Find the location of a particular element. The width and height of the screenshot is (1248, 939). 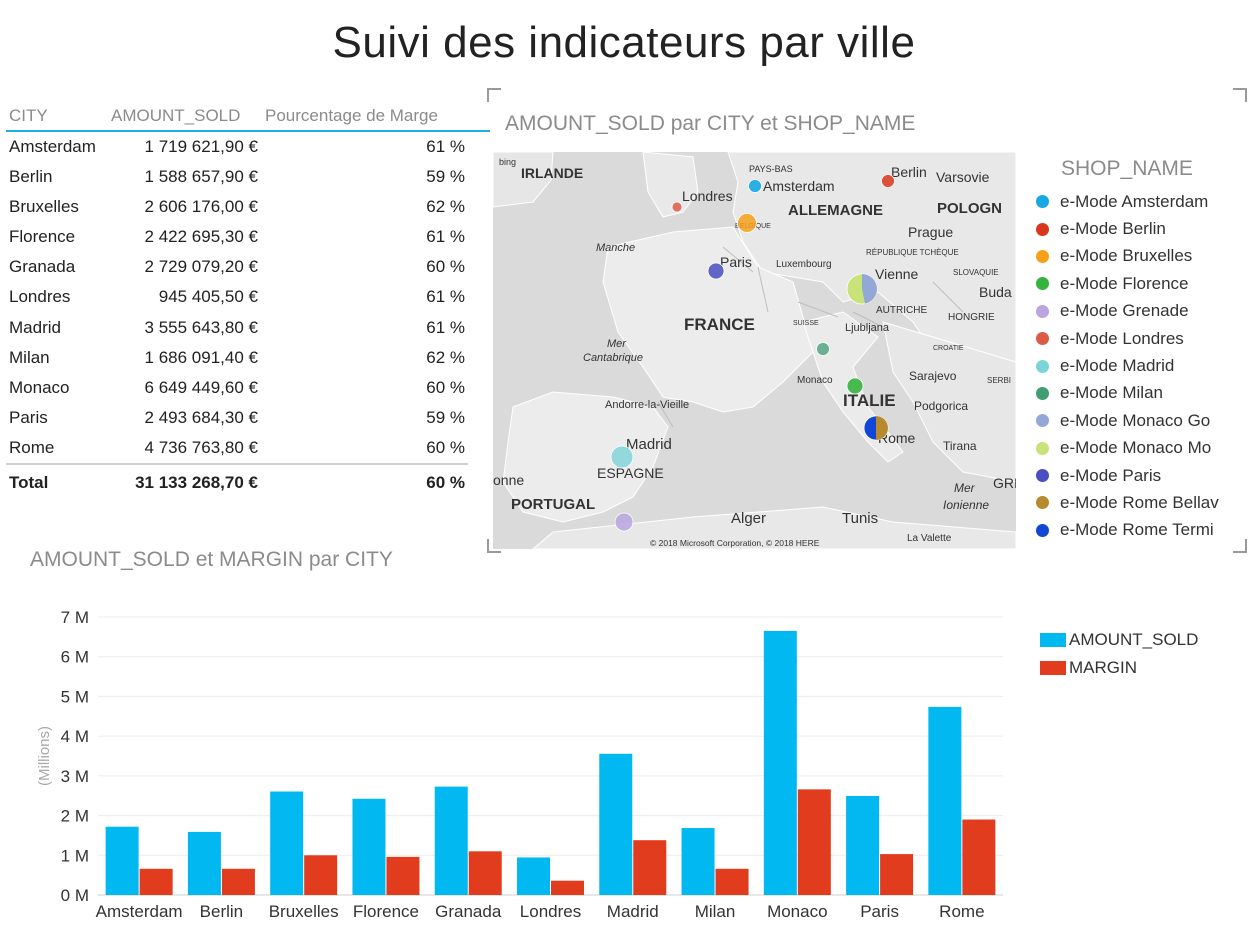

map-label: Prague is located at coordinates (930, 232).